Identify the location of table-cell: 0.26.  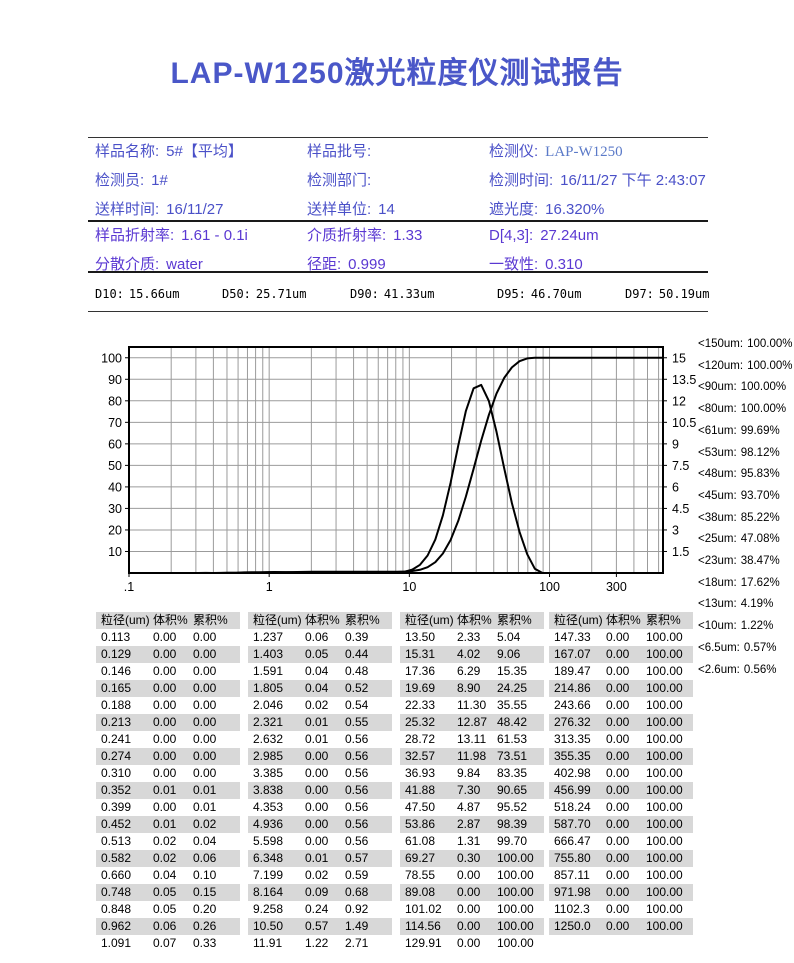
(205, 926).